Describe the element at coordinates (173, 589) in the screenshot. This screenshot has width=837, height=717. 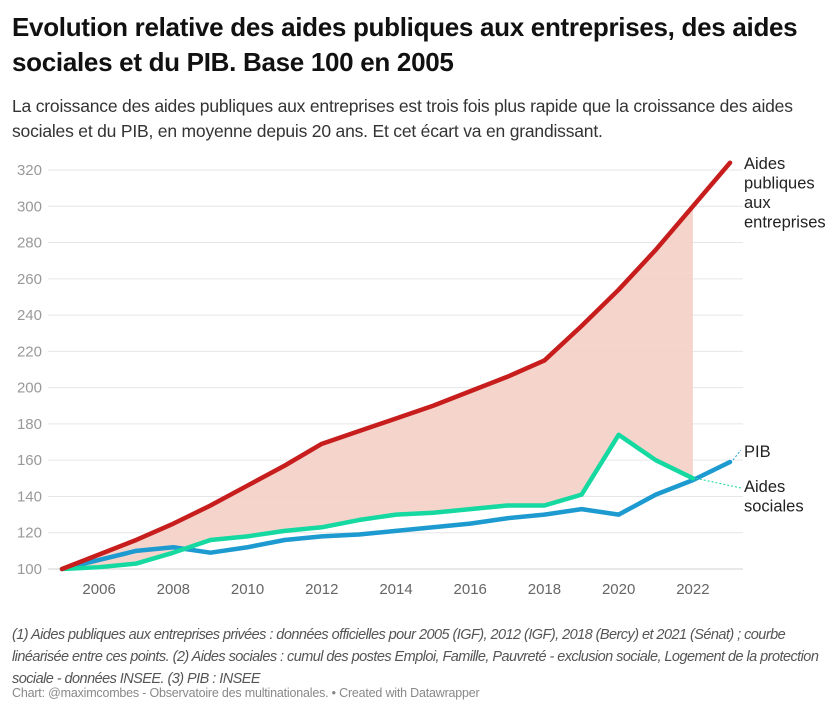
I see `x-tick-label: 2008` at that location.